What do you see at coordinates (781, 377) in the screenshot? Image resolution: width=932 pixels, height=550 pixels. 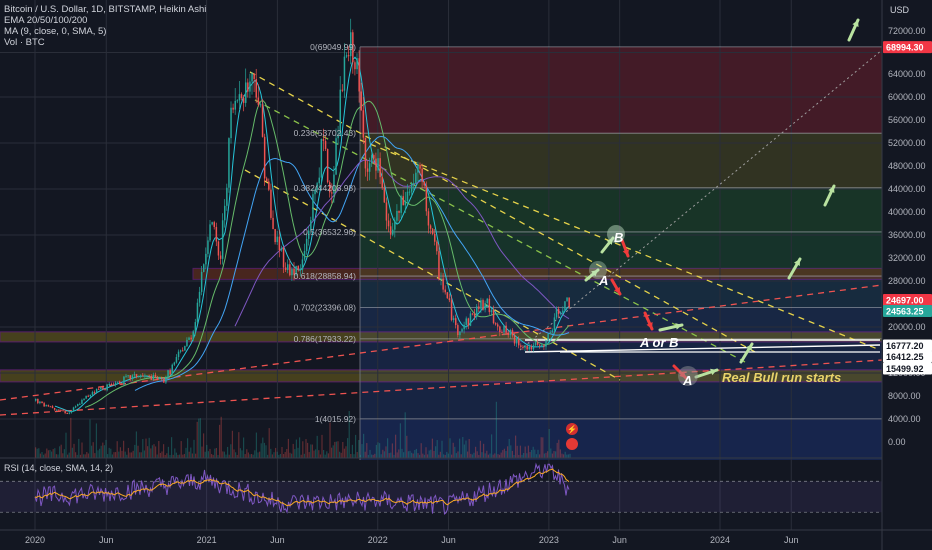 I see `annotation-real-bull-run: Real Bull run starts` at bounding box center [781, 377].